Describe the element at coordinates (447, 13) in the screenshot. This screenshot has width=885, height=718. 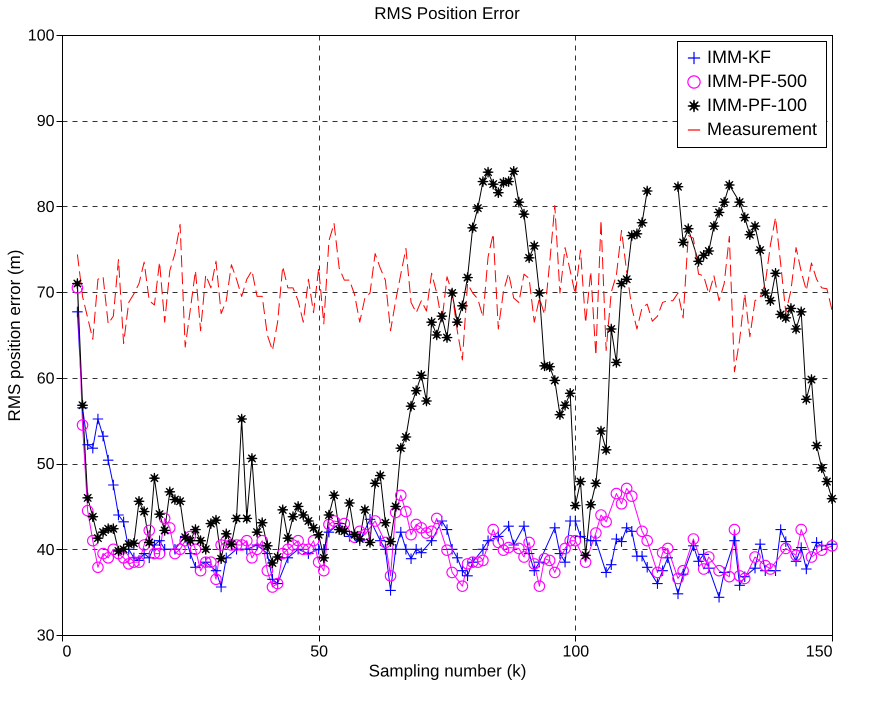
I see `chart-title: RMS Position Error` at that location.